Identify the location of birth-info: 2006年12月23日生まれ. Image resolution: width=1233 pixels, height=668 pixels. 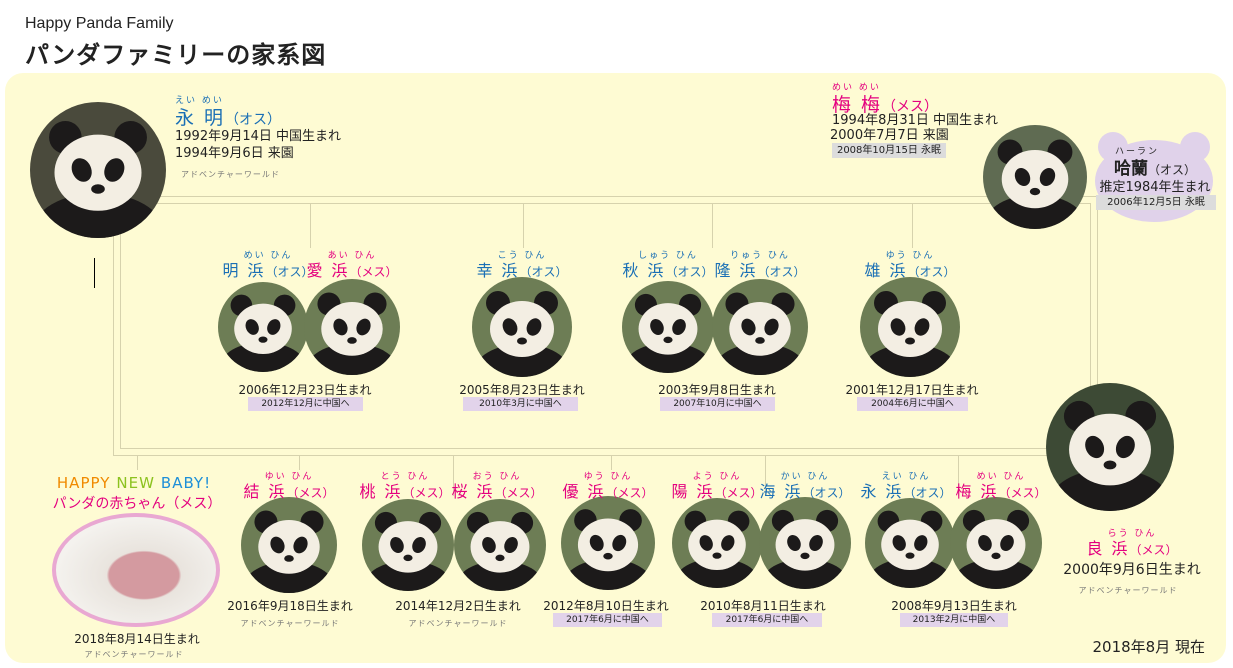
(305, 390).